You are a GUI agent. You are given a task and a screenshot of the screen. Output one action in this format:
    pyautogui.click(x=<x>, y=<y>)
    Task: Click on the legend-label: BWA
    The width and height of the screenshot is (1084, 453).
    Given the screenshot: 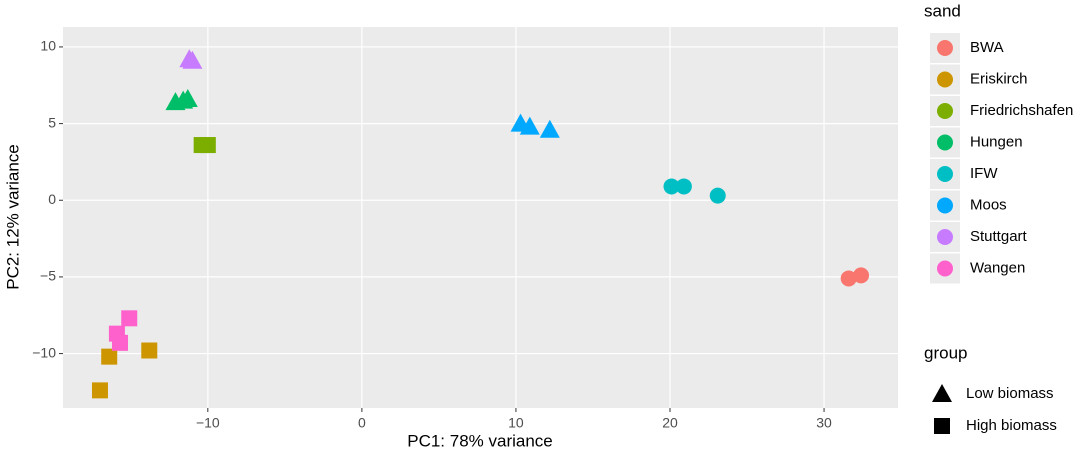 What is the action you would take?
    pyautogui.click(x=987, y=47)
    